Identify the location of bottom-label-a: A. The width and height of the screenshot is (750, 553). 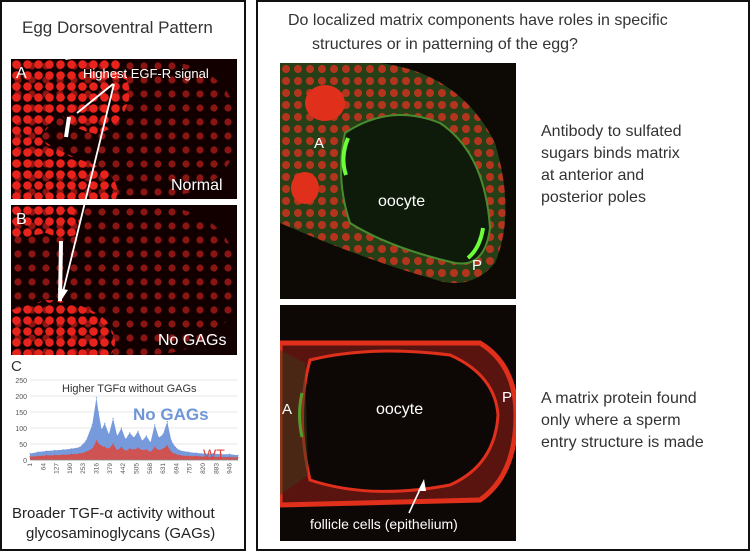
(287, 409).